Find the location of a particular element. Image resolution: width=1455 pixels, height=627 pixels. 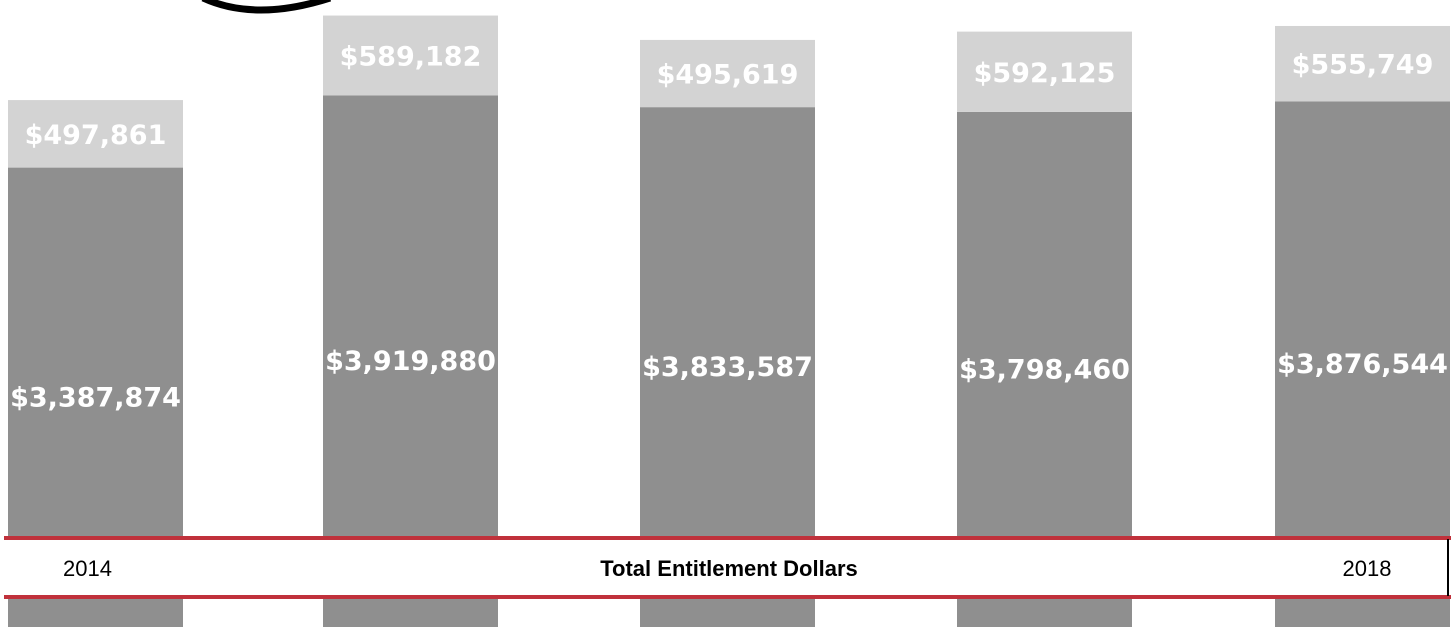

bar-top-2016 is located at coordinates (727, 73).